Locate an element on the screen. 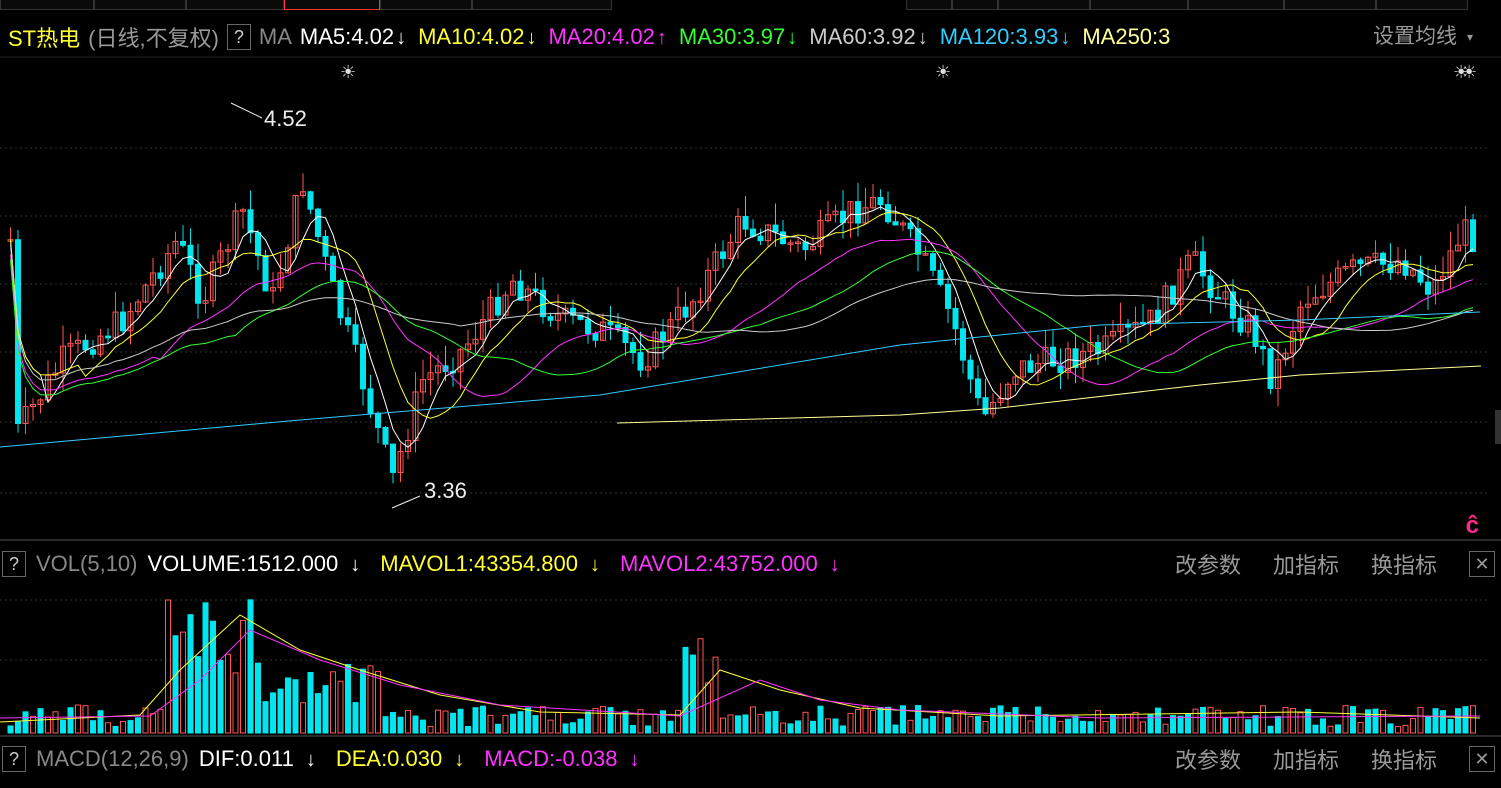 The image size is (1501, 788). top-tab-active is located at coordinates (332, 5).